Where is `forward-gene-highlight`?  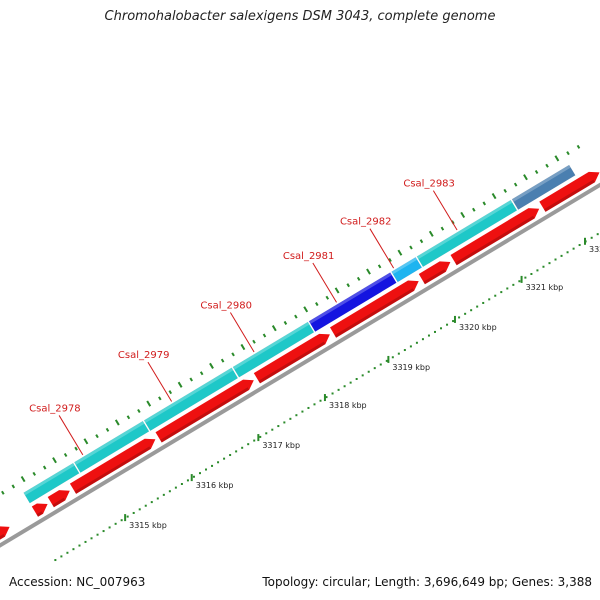 forward-gene-highlight is located at coordinates (541, 183).